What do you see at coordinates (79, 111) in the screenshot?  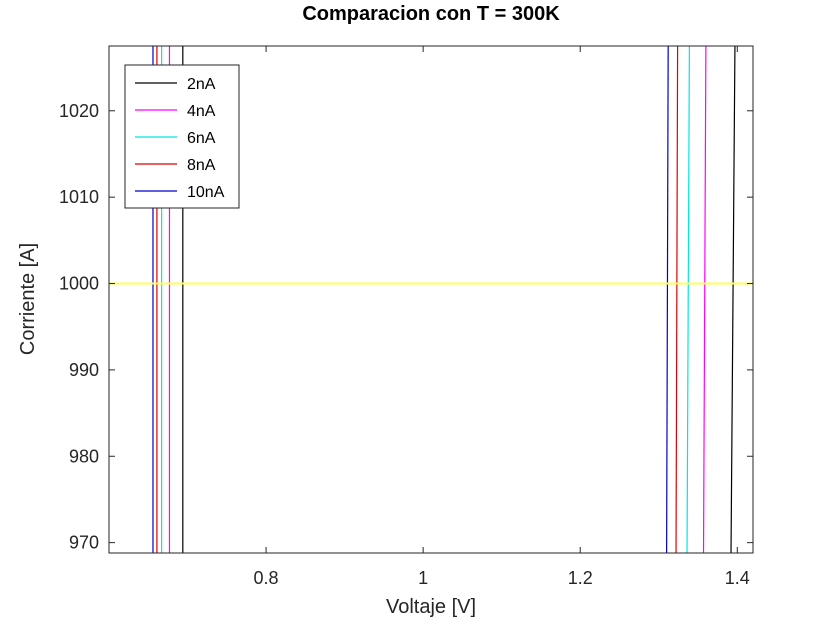 I see `y-tick-label: 1020` at bounding box center [79, 111].